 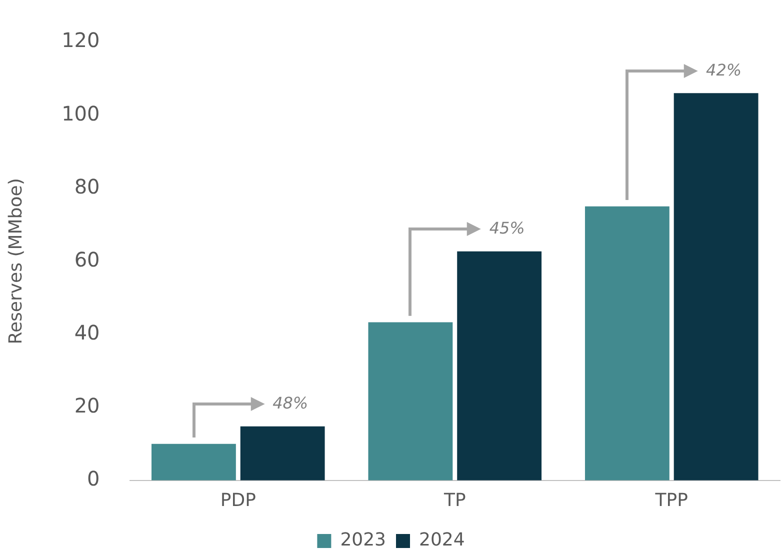 I want to click on legend-label: 2024, so click(x=442, y=540).